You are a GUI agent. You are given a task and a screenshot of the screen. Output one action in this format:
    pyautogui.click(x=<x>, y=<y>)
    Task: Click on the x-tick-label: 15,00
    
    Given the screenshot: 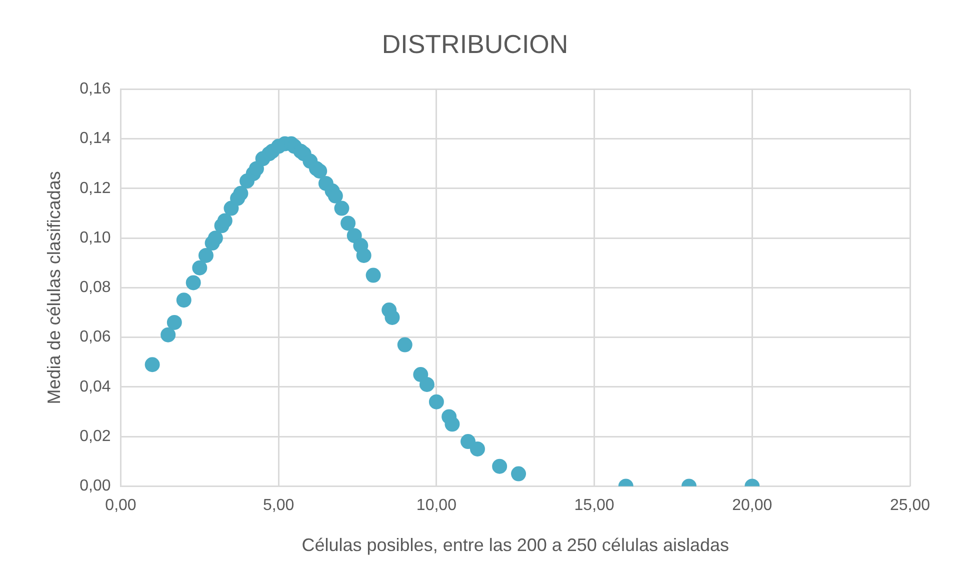 What is the action you would take?
    pyautogui.click(x=594, y=505)
    